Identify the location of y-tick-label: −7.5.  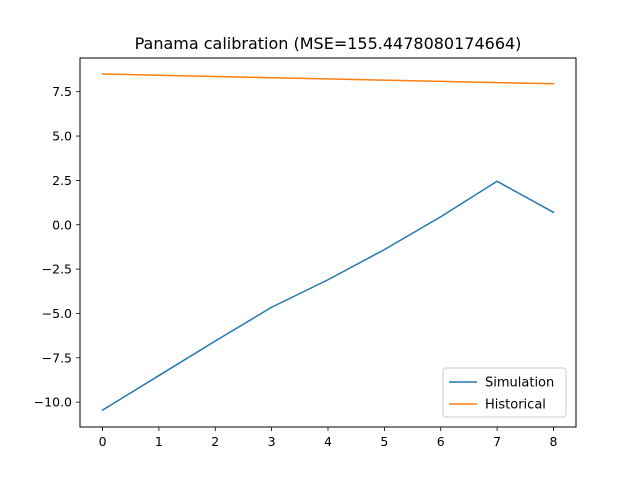
(57, 357).